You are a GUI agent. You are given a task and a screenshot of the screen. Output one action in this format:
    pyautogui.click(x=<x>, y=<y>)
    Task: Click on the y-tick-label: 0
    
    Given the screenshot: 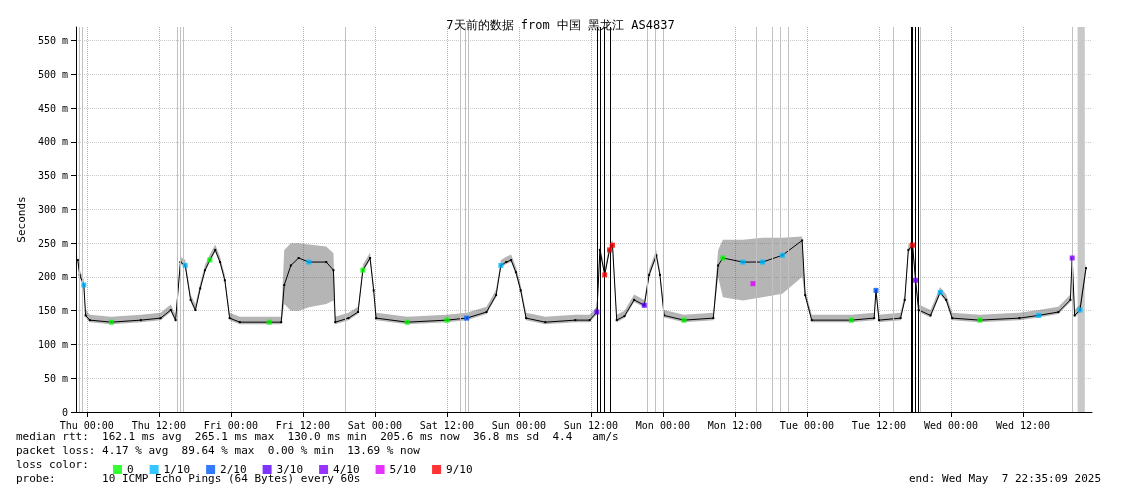 What is the action you would take?
    pyautogui.click(x=64, y=412)
    